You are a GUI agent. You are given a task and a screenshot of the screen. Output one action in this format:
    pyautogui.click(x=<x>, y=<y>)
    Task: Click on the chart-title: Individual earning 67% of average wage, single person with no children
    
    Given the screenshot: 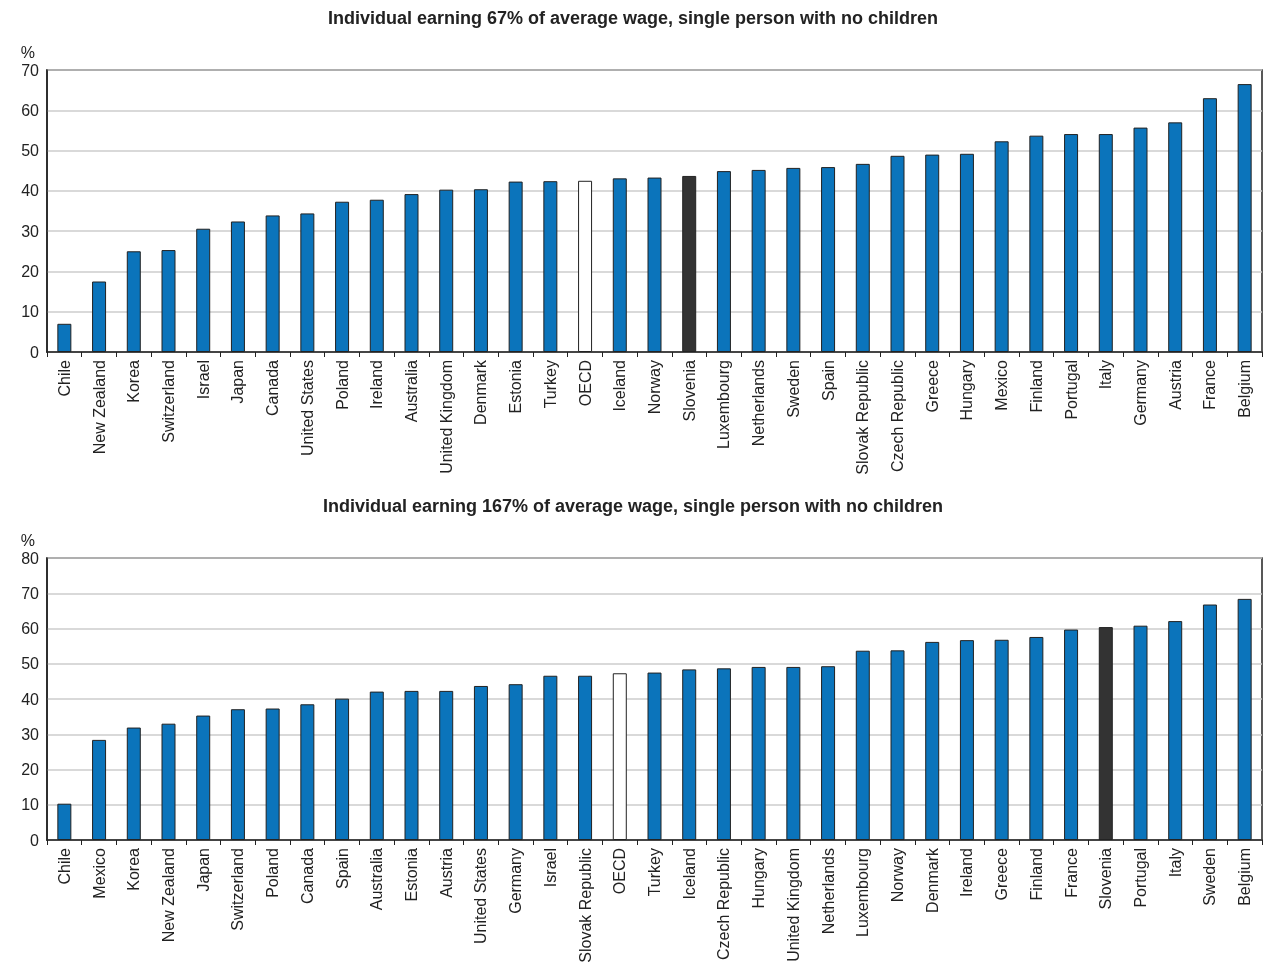 What is the action you would take?
    pyautogui.click(x=633, y=18)
    